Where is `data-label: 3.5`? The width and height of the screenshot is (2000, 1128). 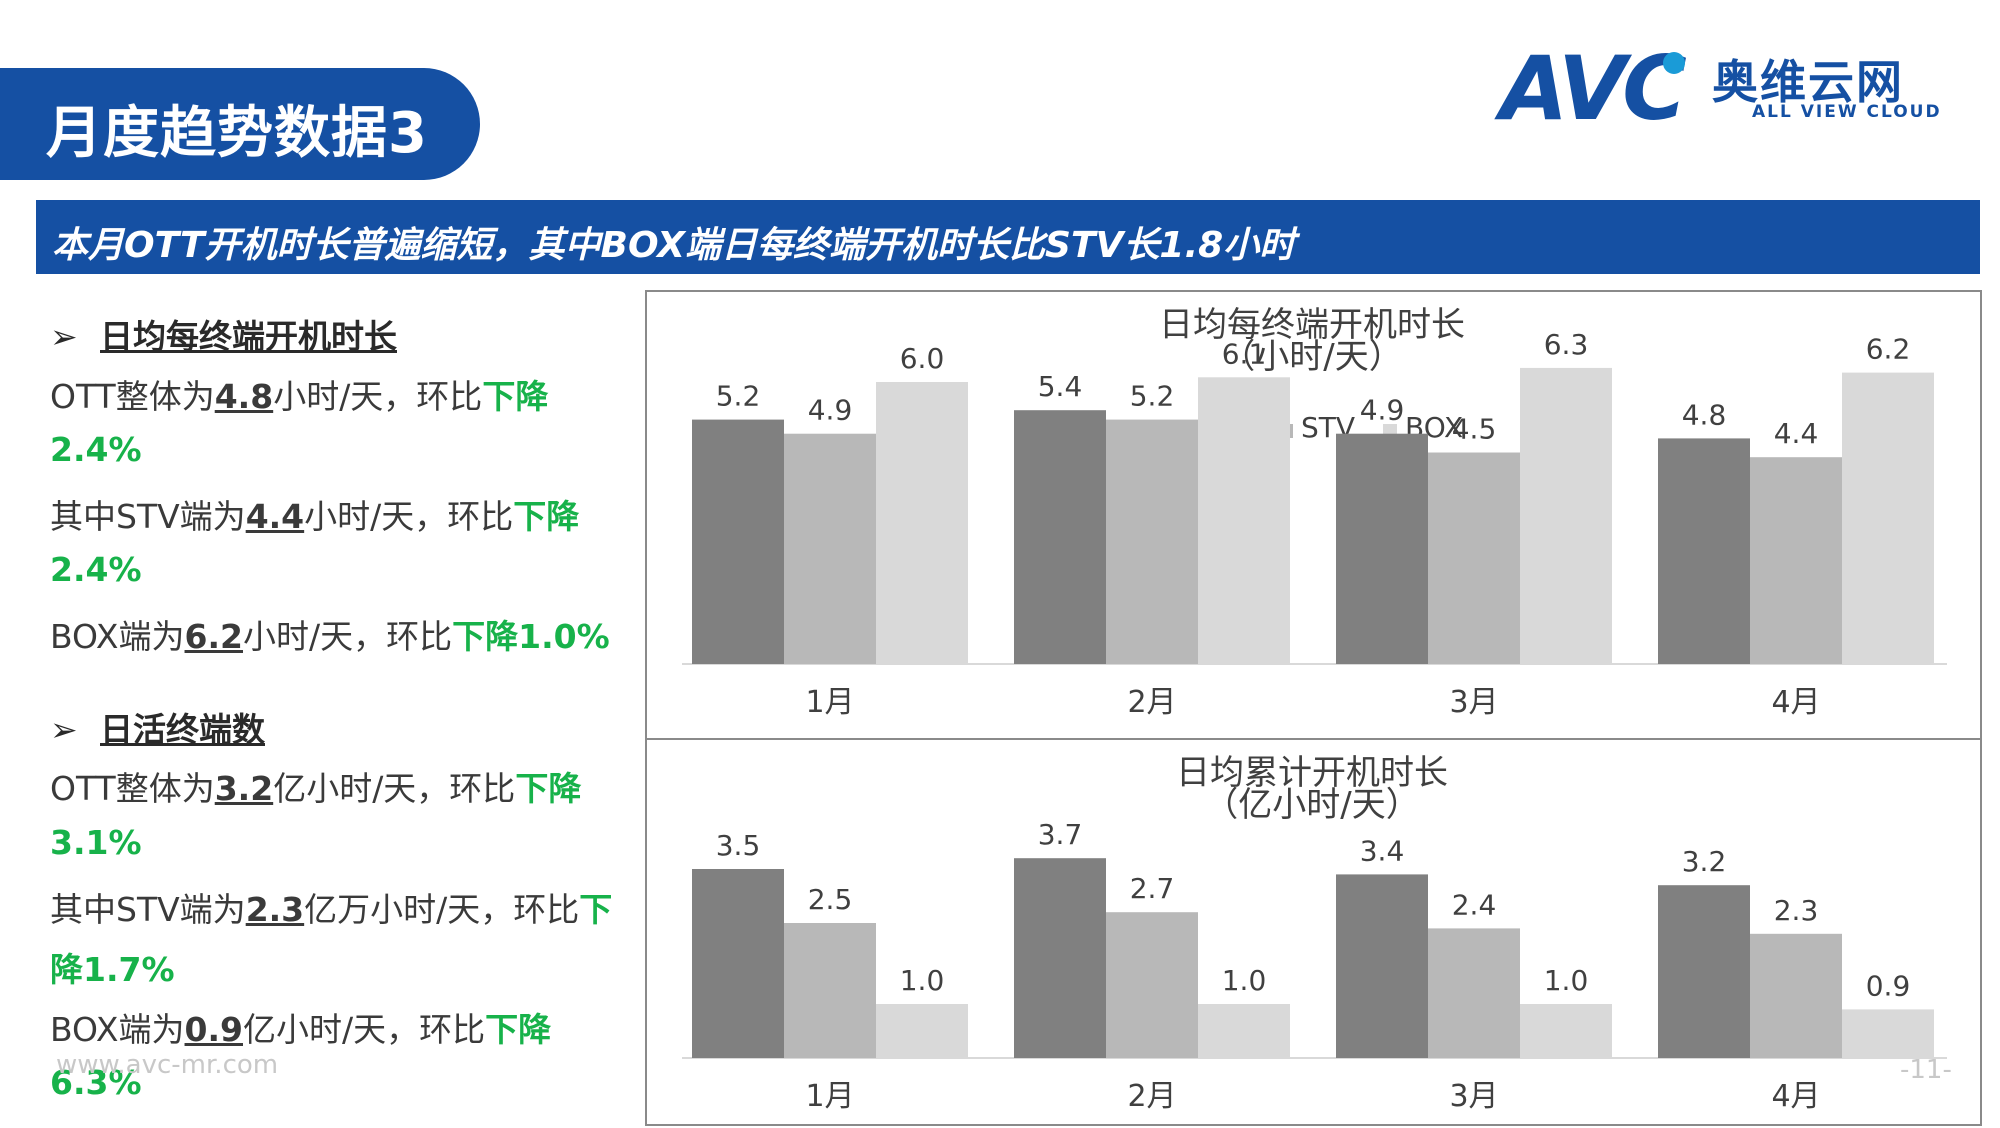 data-label: 3.5 is located at coordinates (738, 845).